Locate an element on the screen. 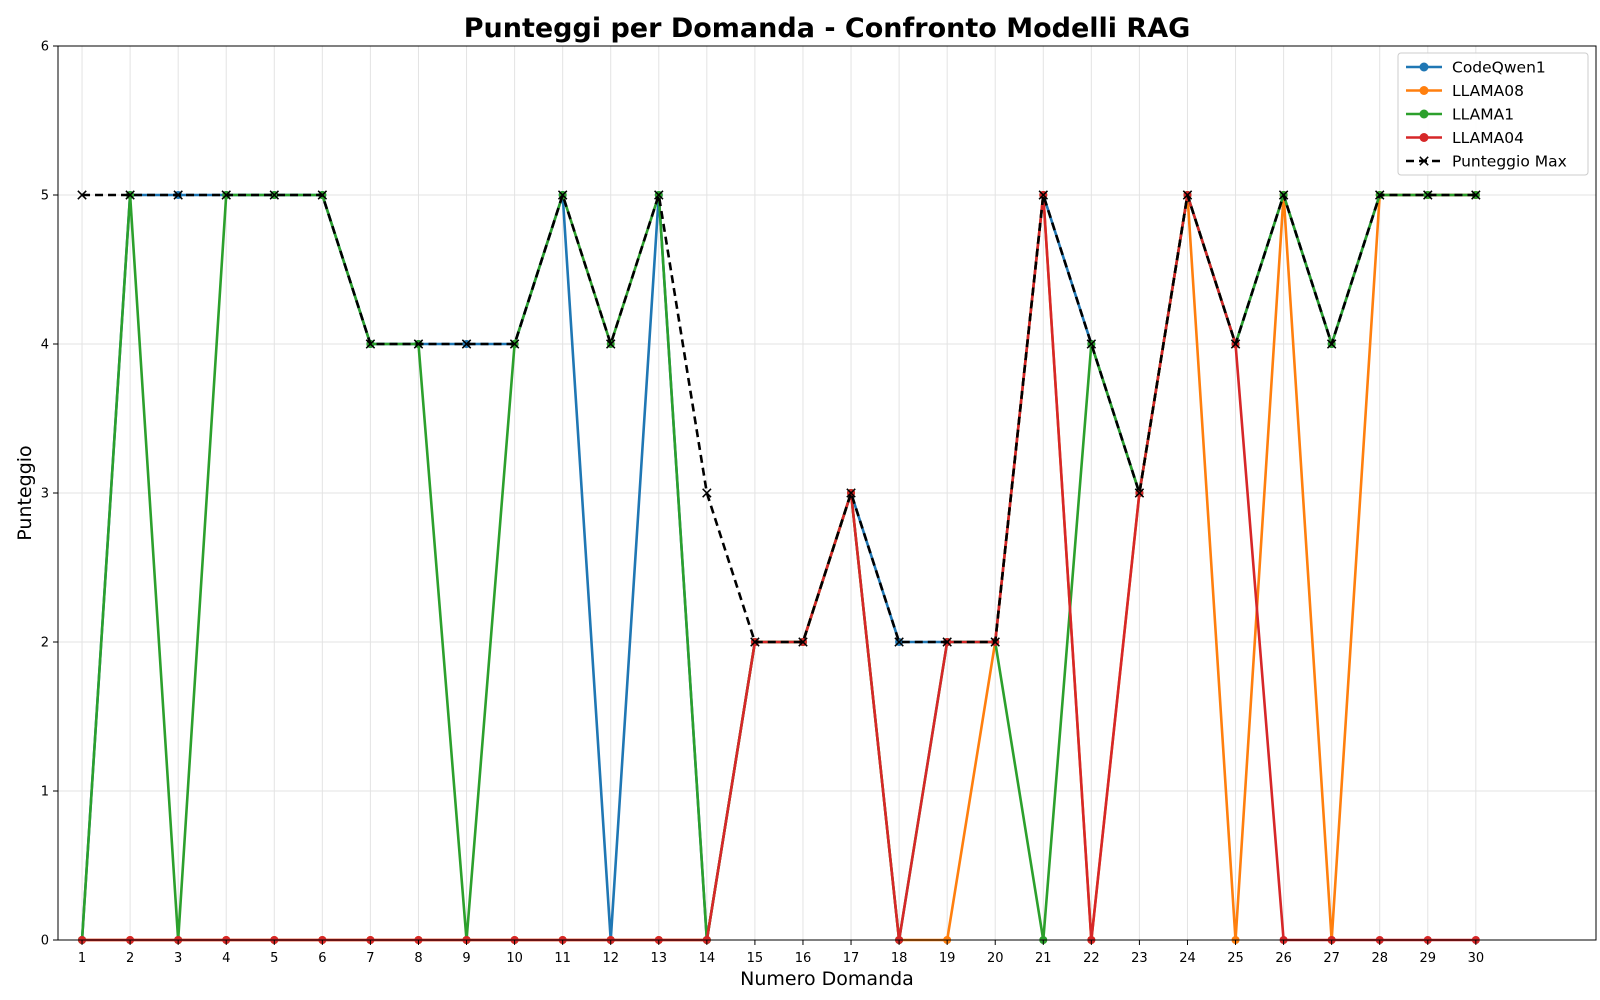 The height and width of the screenshot is (1000, 1600). legend-entry: LLAMA08 is located at coordinates (1465, 91).